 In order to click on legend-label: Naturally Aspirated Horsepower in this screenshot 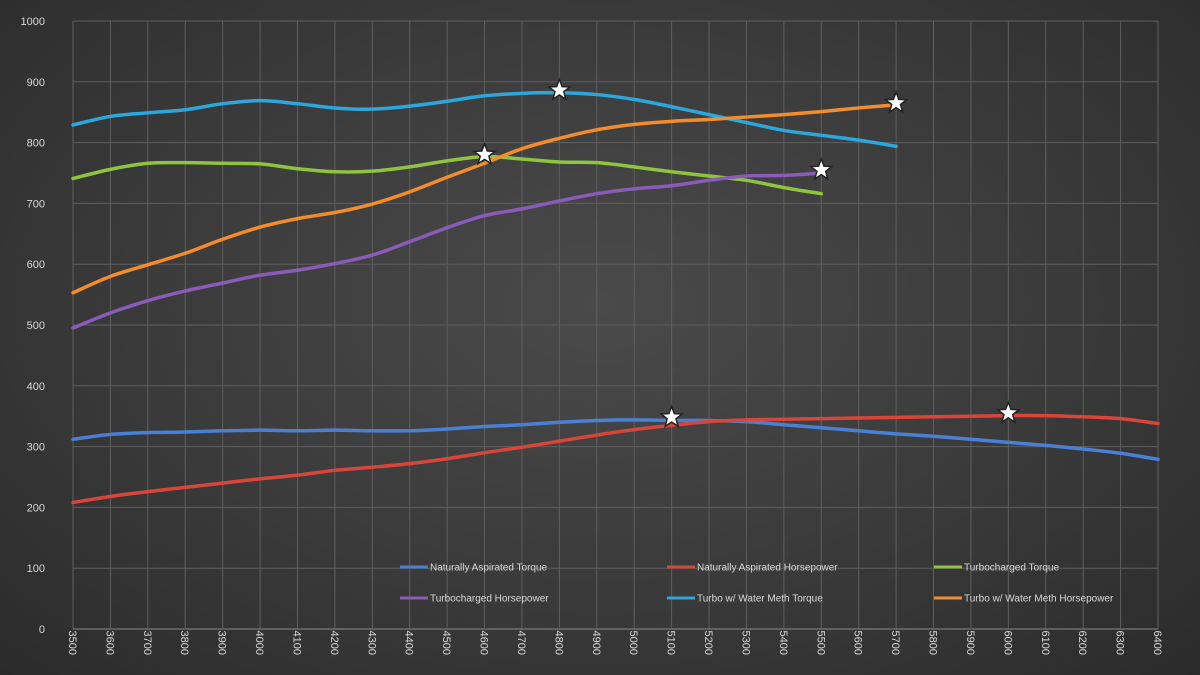, I will do `click(767, 568)`.